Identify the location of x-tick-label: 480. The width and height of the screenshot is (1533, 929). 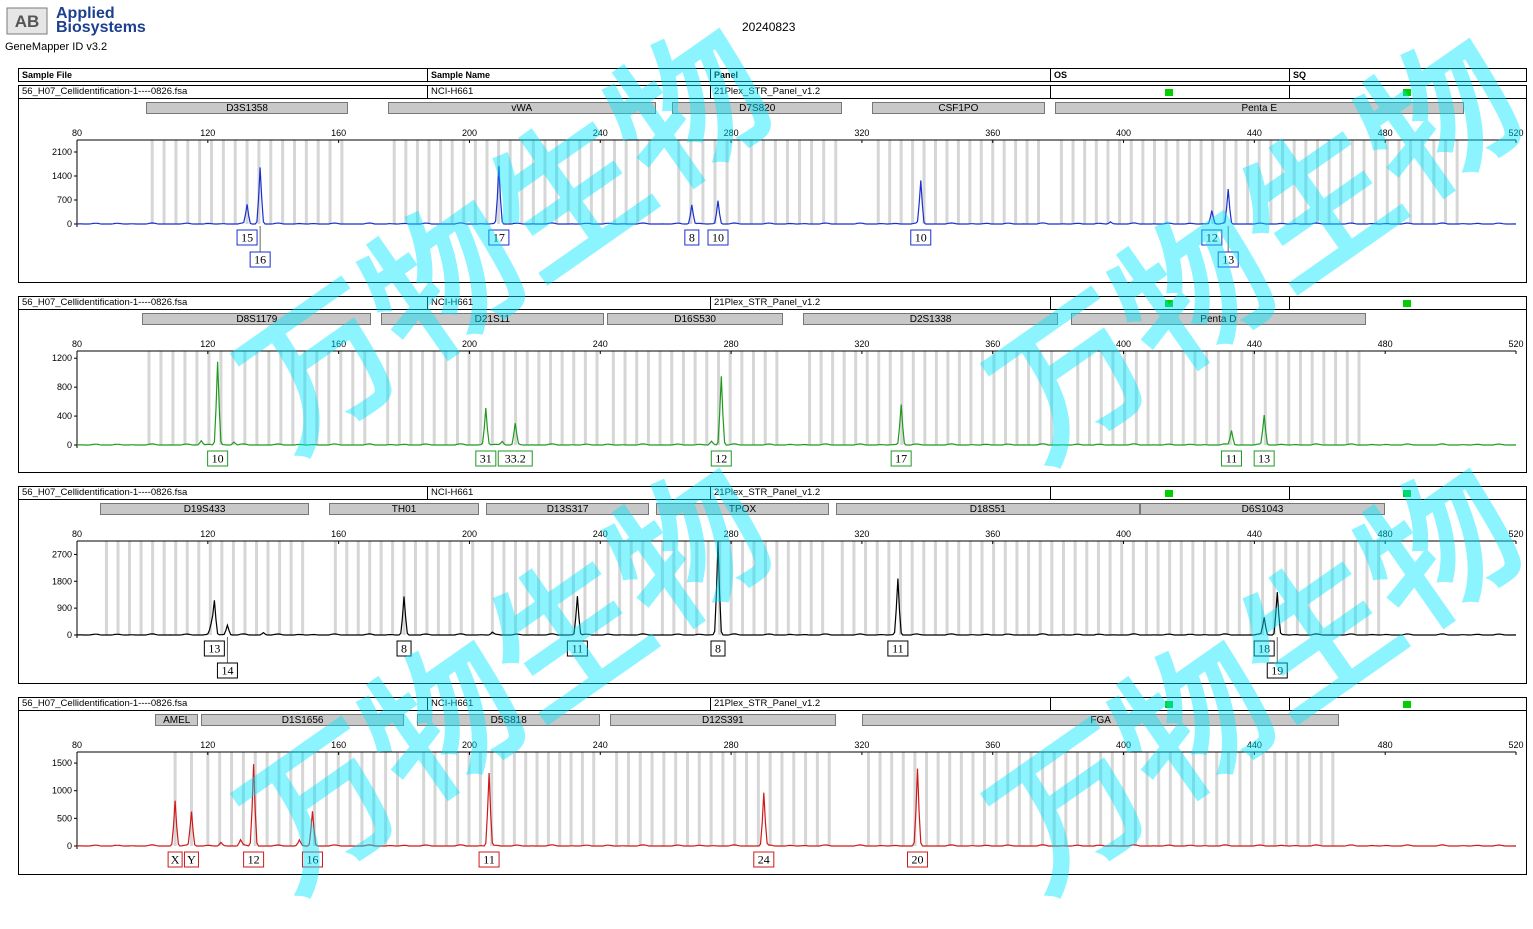
(1385, 344).